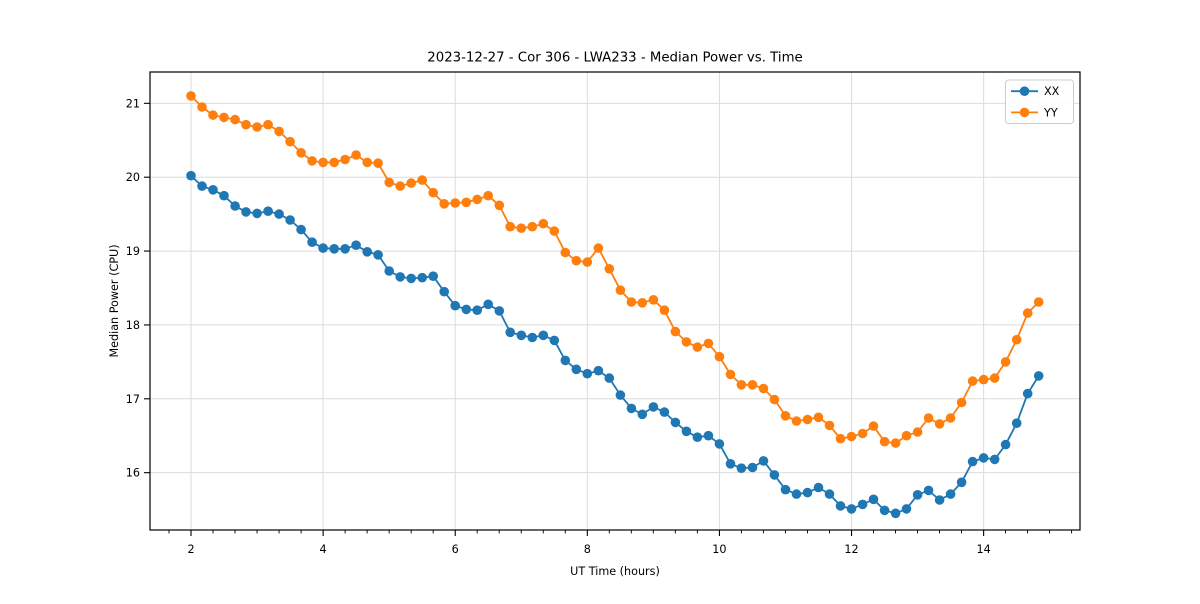  I want to click on y-tick-label: 16, so click(133, 473).